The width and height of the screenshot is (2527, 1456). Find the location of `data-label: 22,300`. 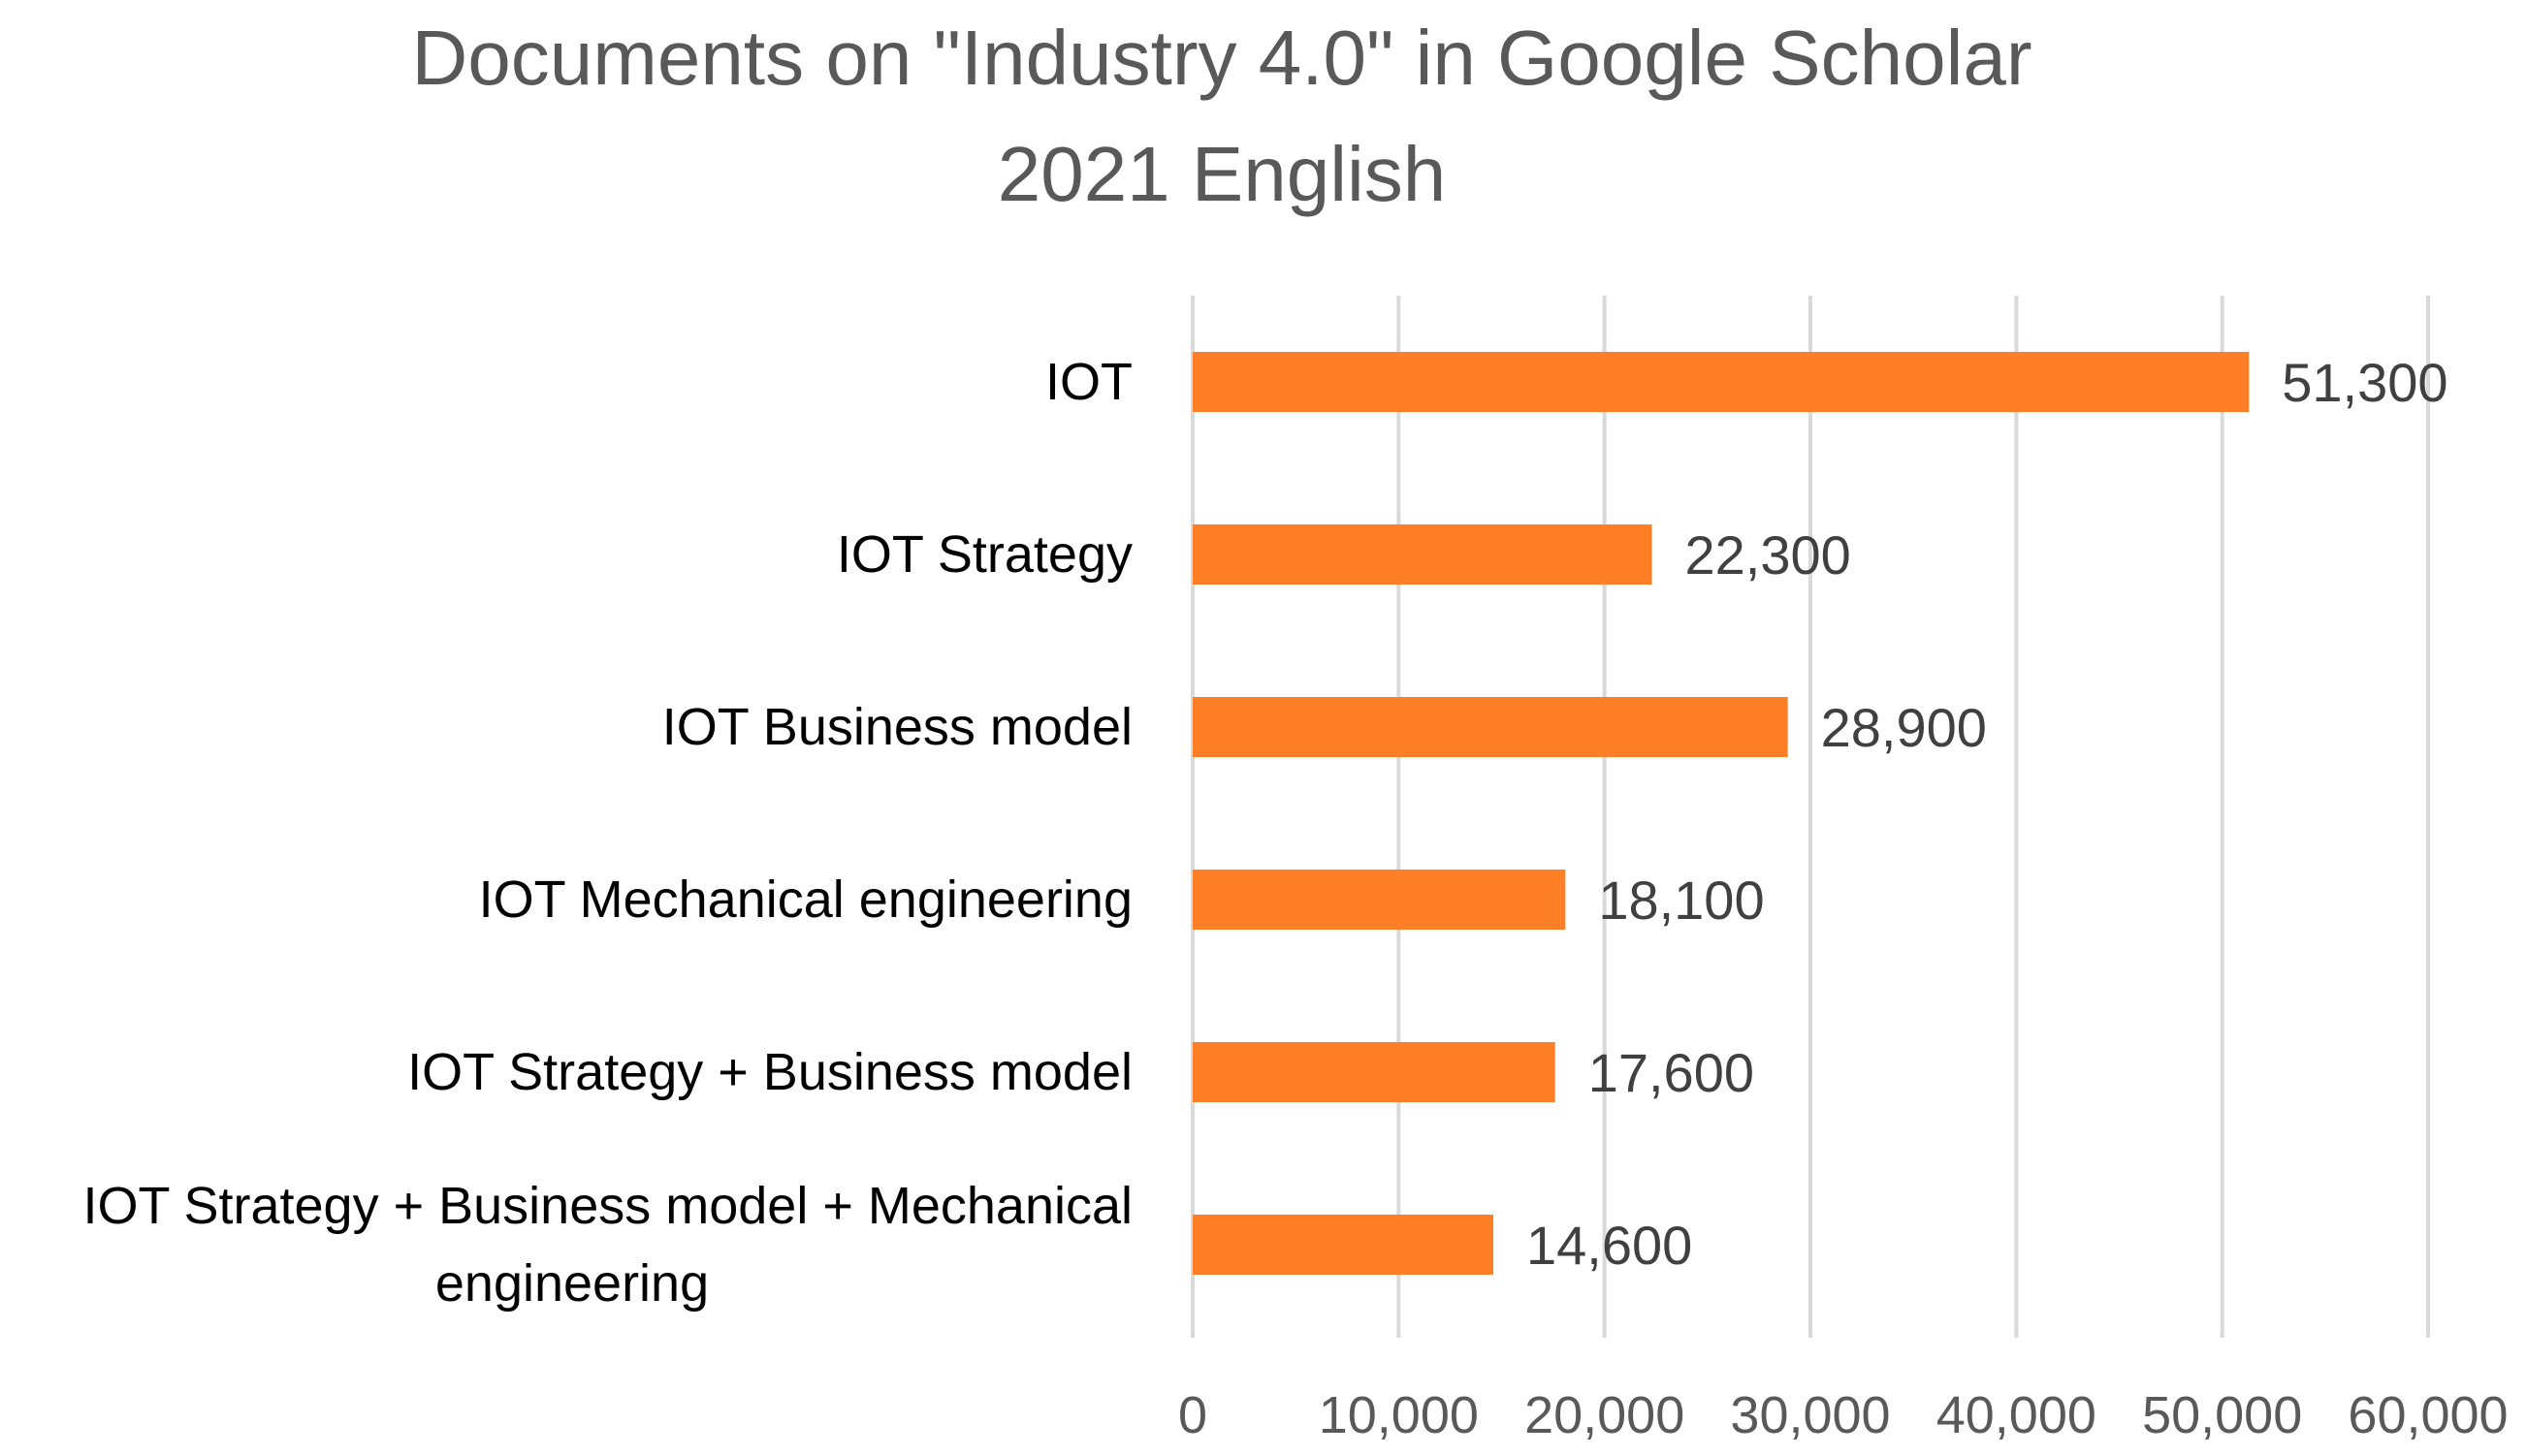

data-label: 22,300 is located at coordinates (1768, 555).